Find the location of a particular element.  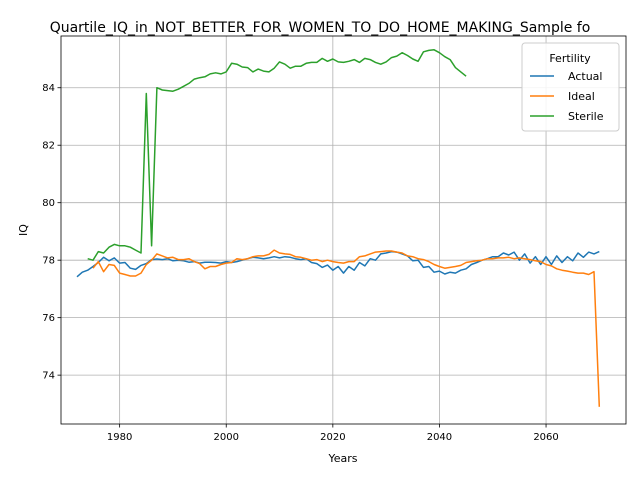

y-tick-label: 84 is located at coordinates (48, 88).